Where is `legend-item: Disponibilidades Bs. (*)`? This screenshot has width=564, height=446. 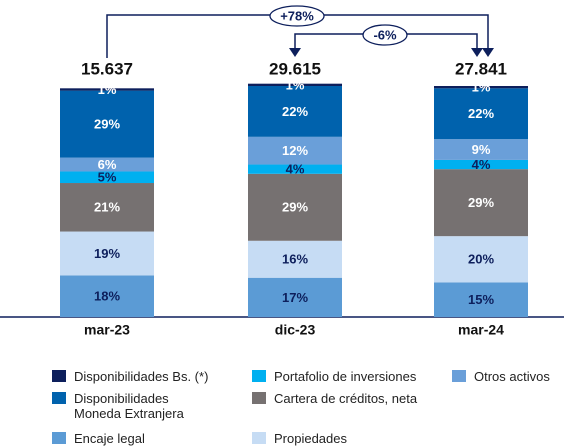 legend-item: Disponibilidades Bs. (*) is located at coordinates (130, 376).